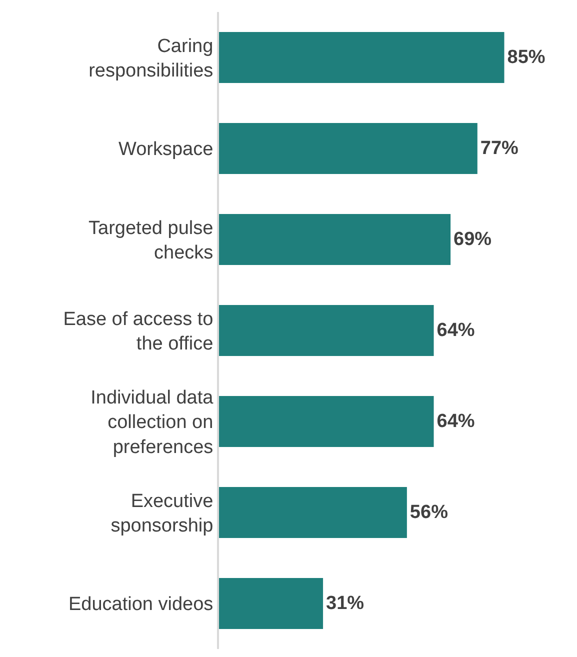  Describe the element at coordinates (473, 239) in the screenshot. I see `data-label: 69%` at that location.